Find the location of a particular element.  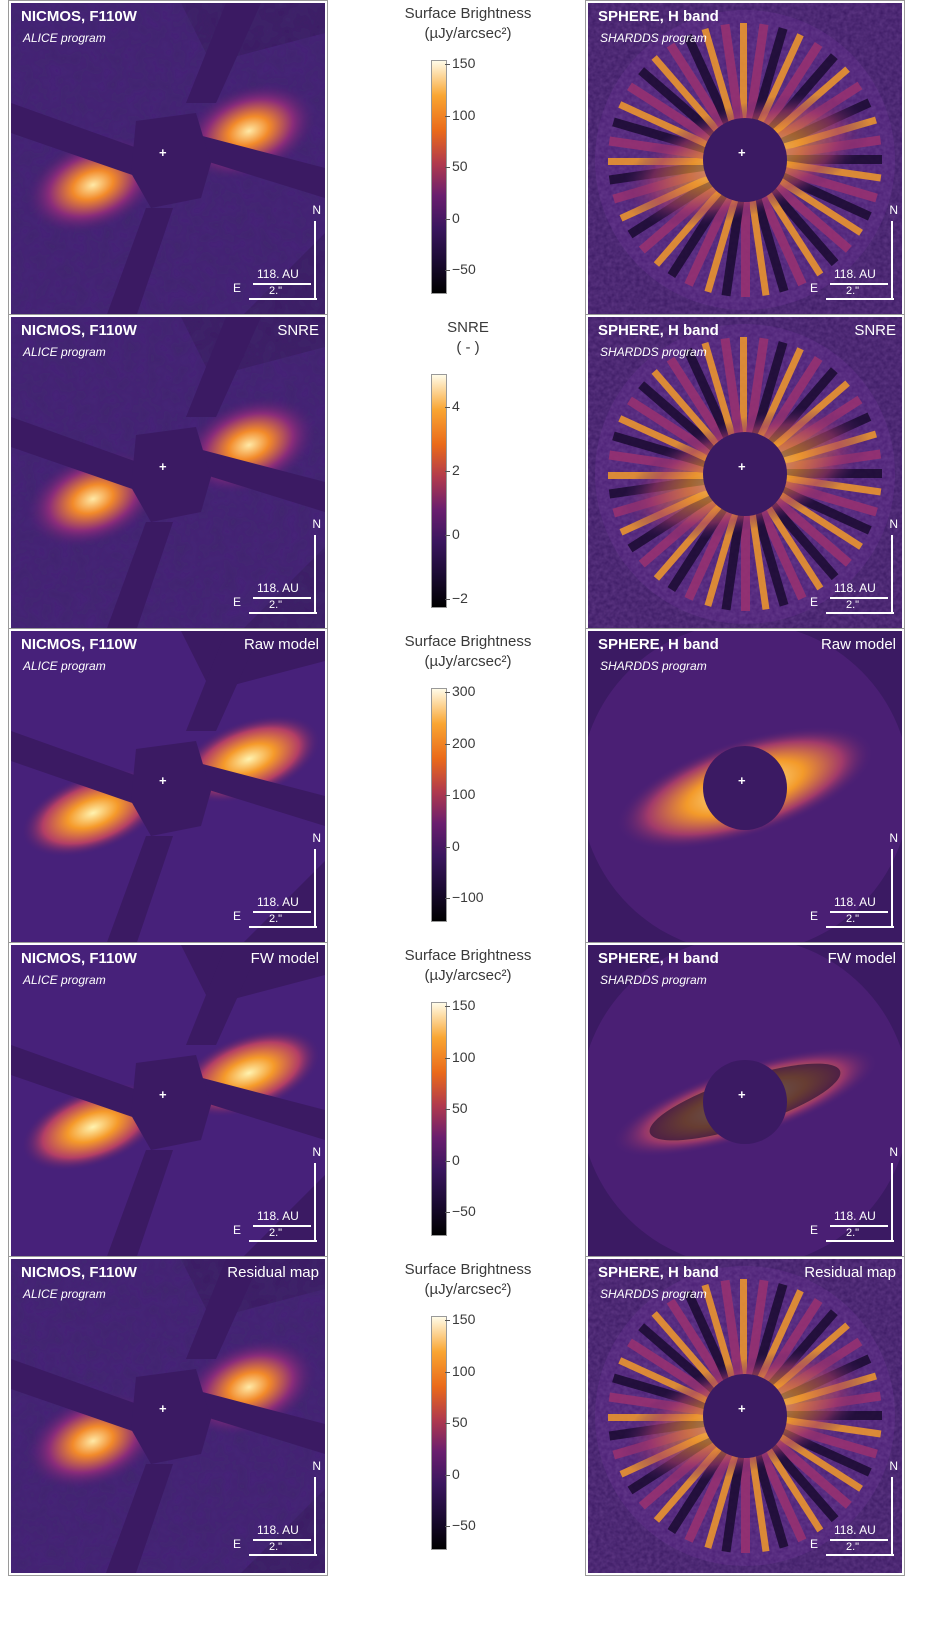

colorbar-tick-label: 300 is located at coordinates (464, 691).